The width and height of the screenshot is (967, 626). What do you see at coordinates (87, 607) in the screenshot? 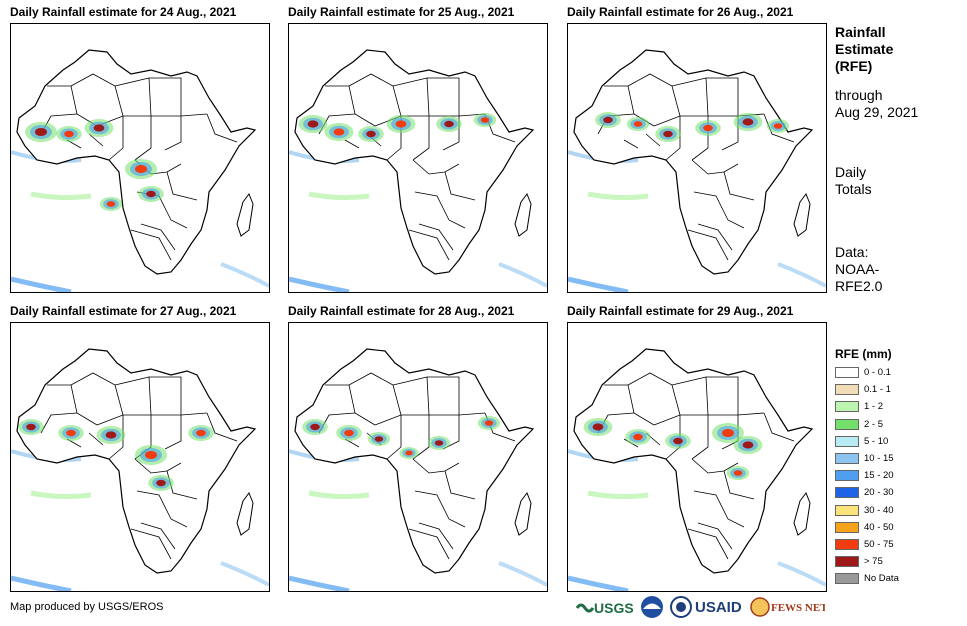
I see `map-credit: Map produced by USGS/EROS` at bounding box center [87, 607].